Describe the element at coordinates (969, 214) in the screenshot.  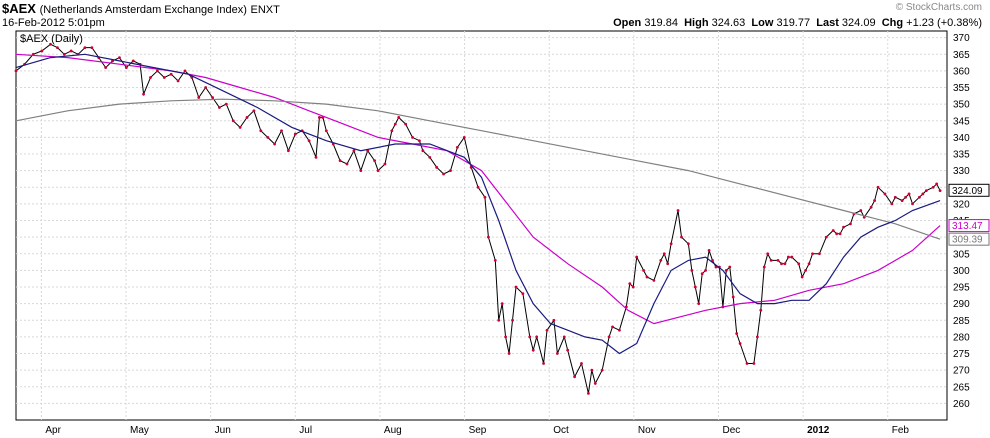
I see `price-labels: 324.09 313.47 309.39` at that location.